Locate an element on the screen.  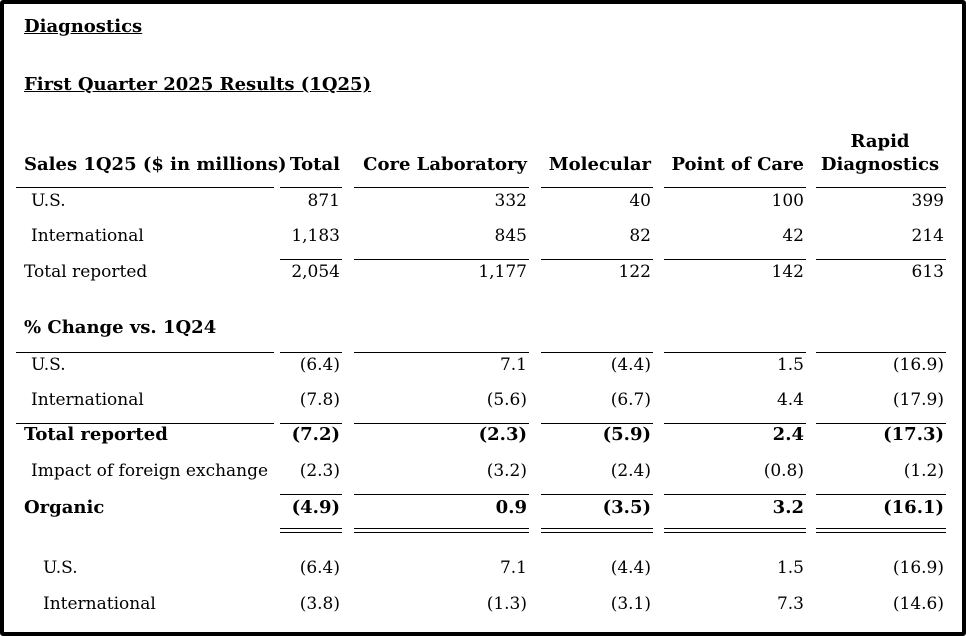
header-rapid-line1: Rapid is located at coordinates (880, 141).